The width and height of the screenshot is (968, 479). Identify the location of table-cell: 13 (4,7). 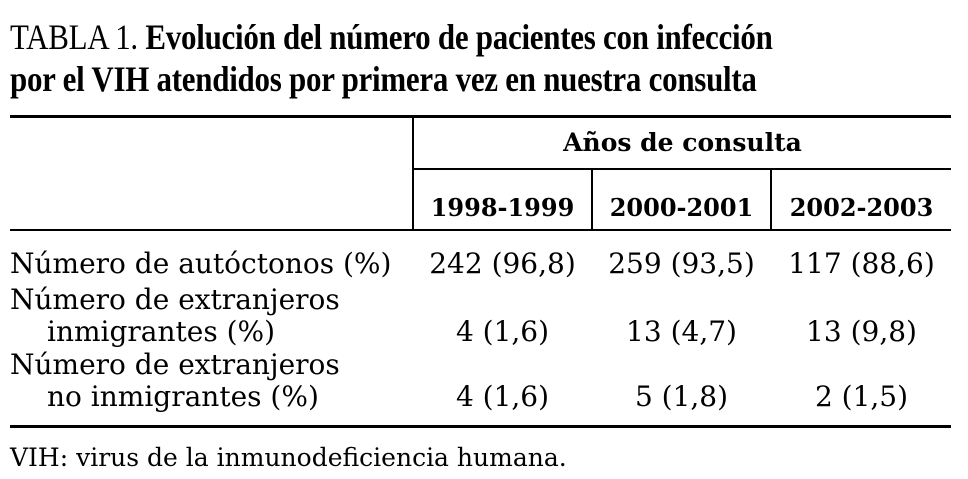
(681, 331).